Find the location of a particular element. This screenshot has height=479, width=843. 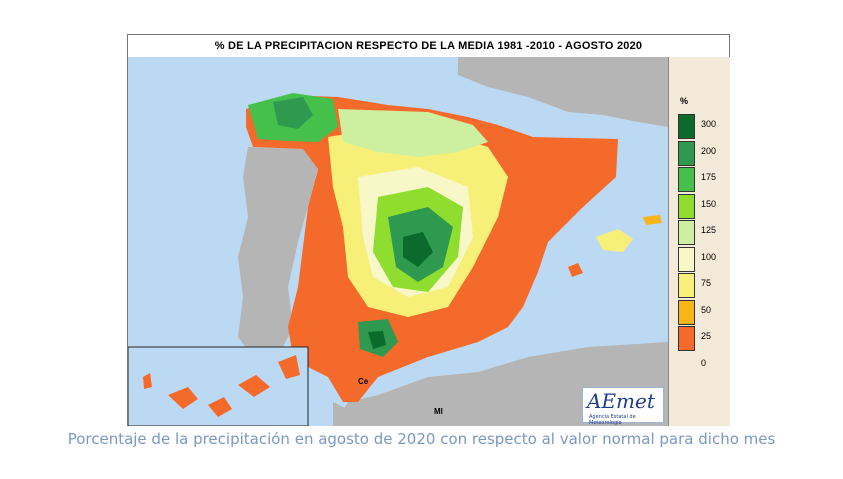

zone-orange-ne is located at coordinates (560, 173).